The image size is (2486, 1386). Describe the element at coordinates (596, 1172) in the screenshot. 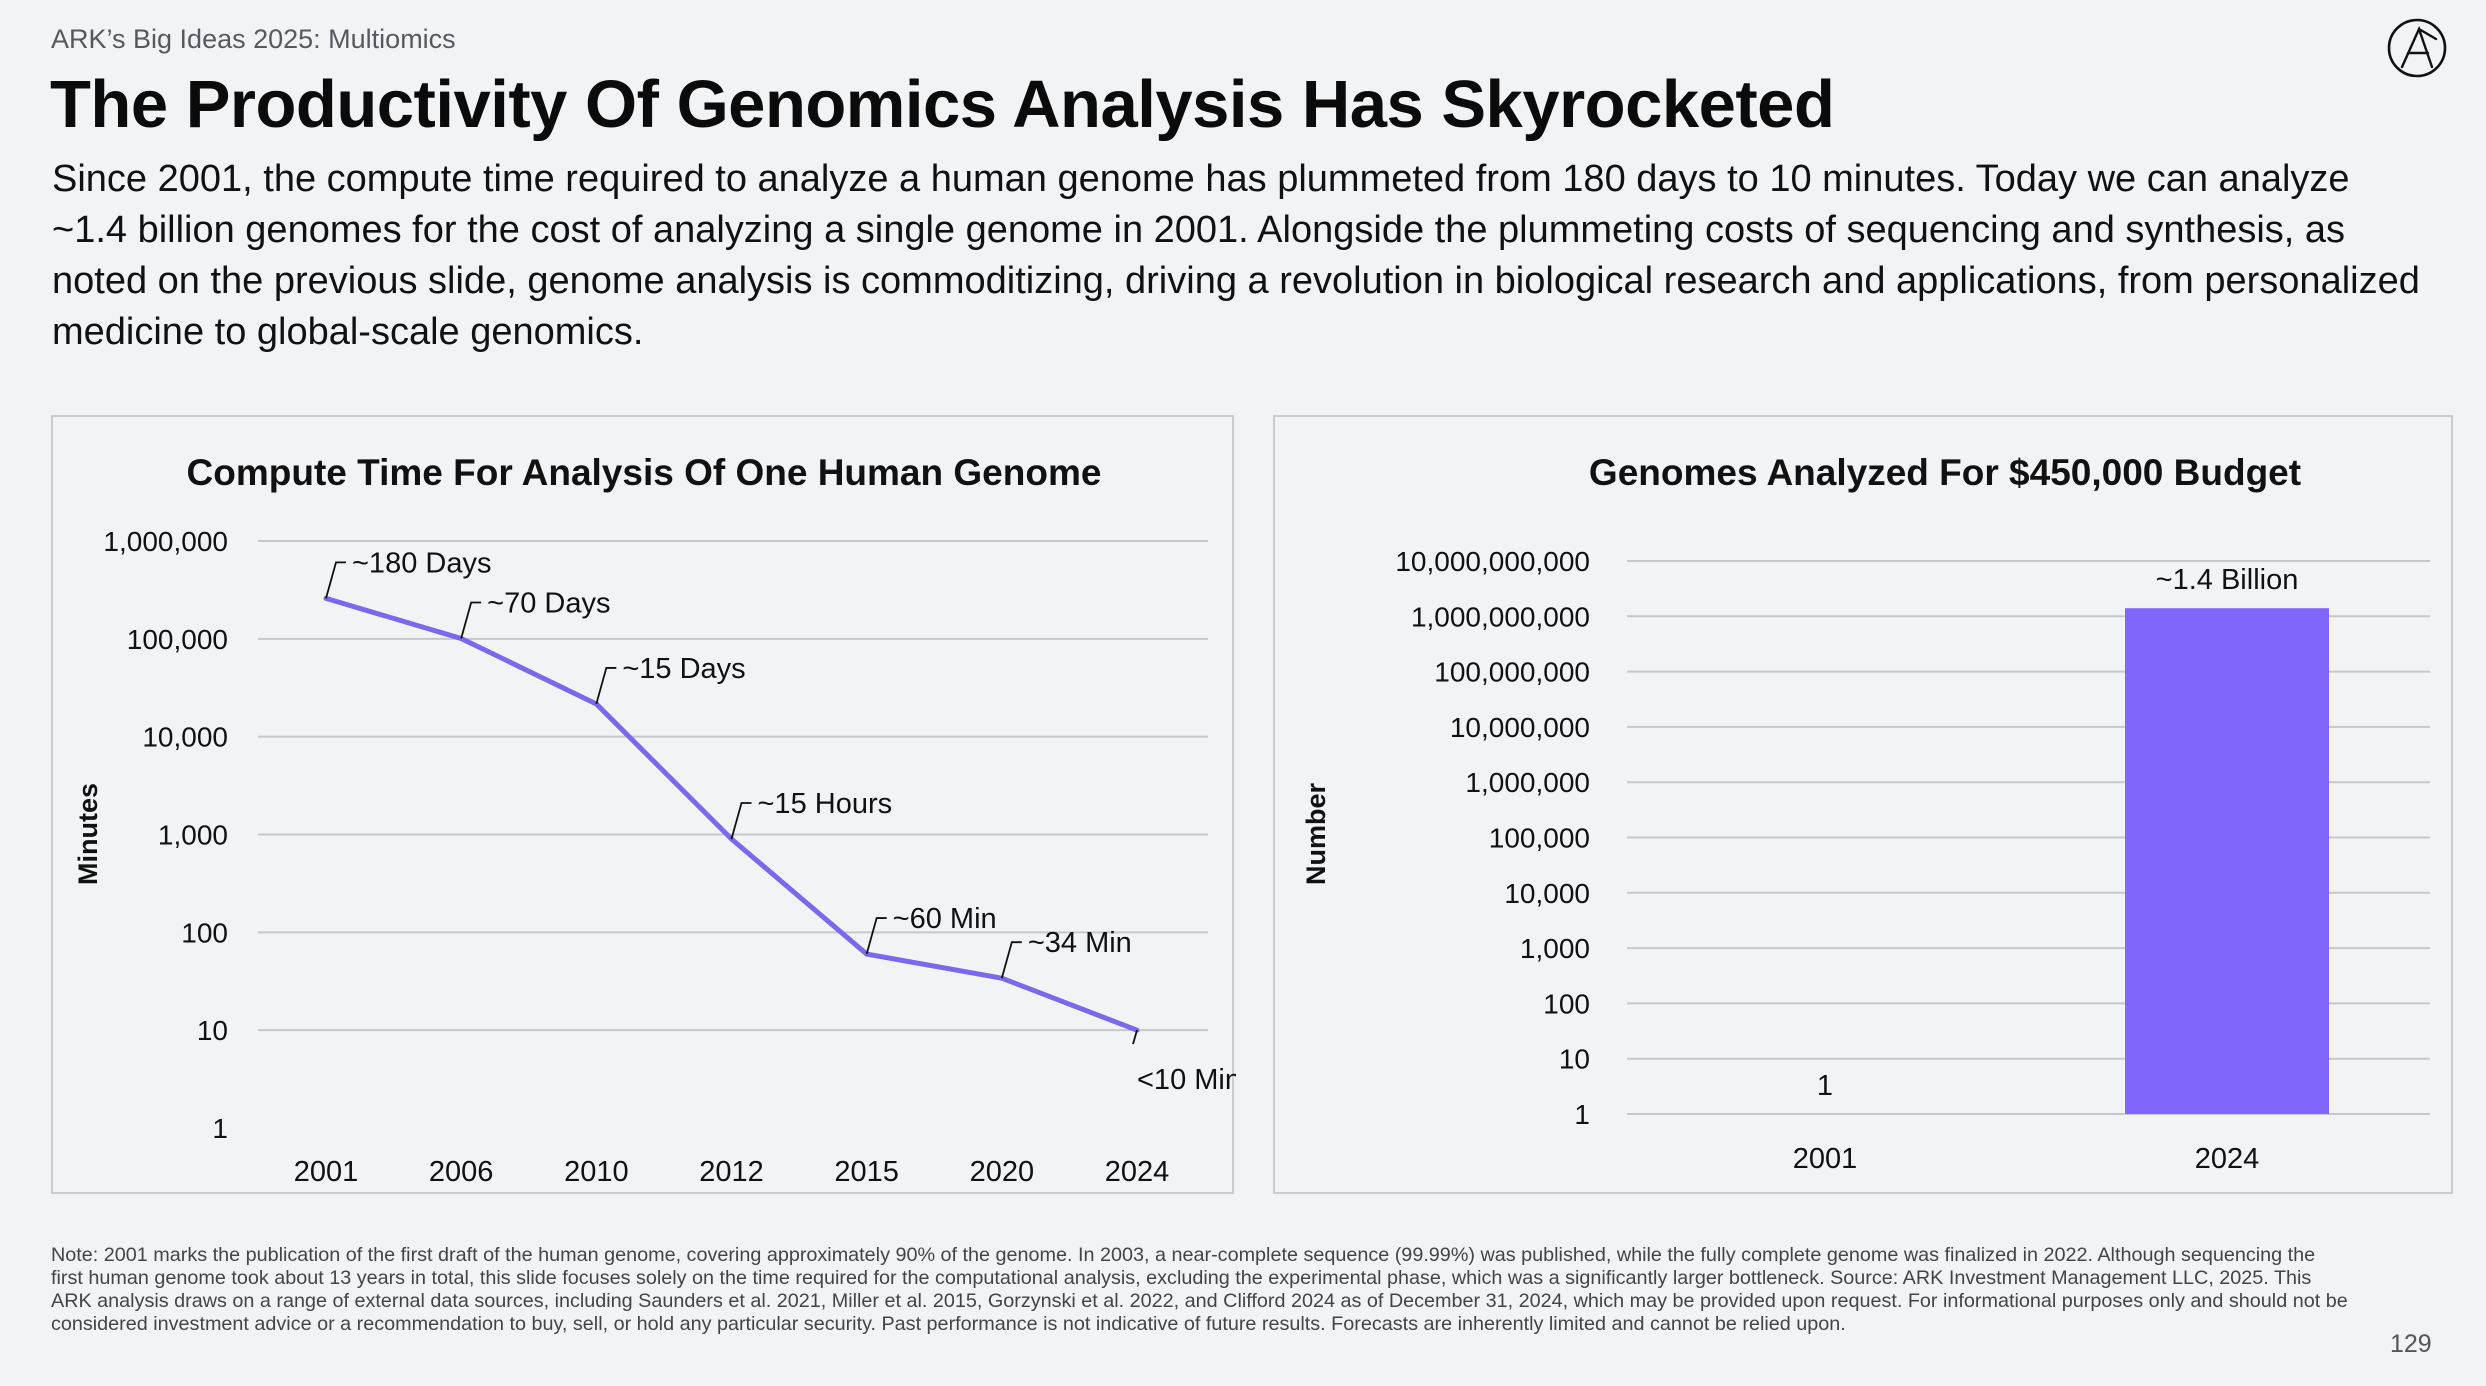

I see `x-tick-label: 2010` at that location.